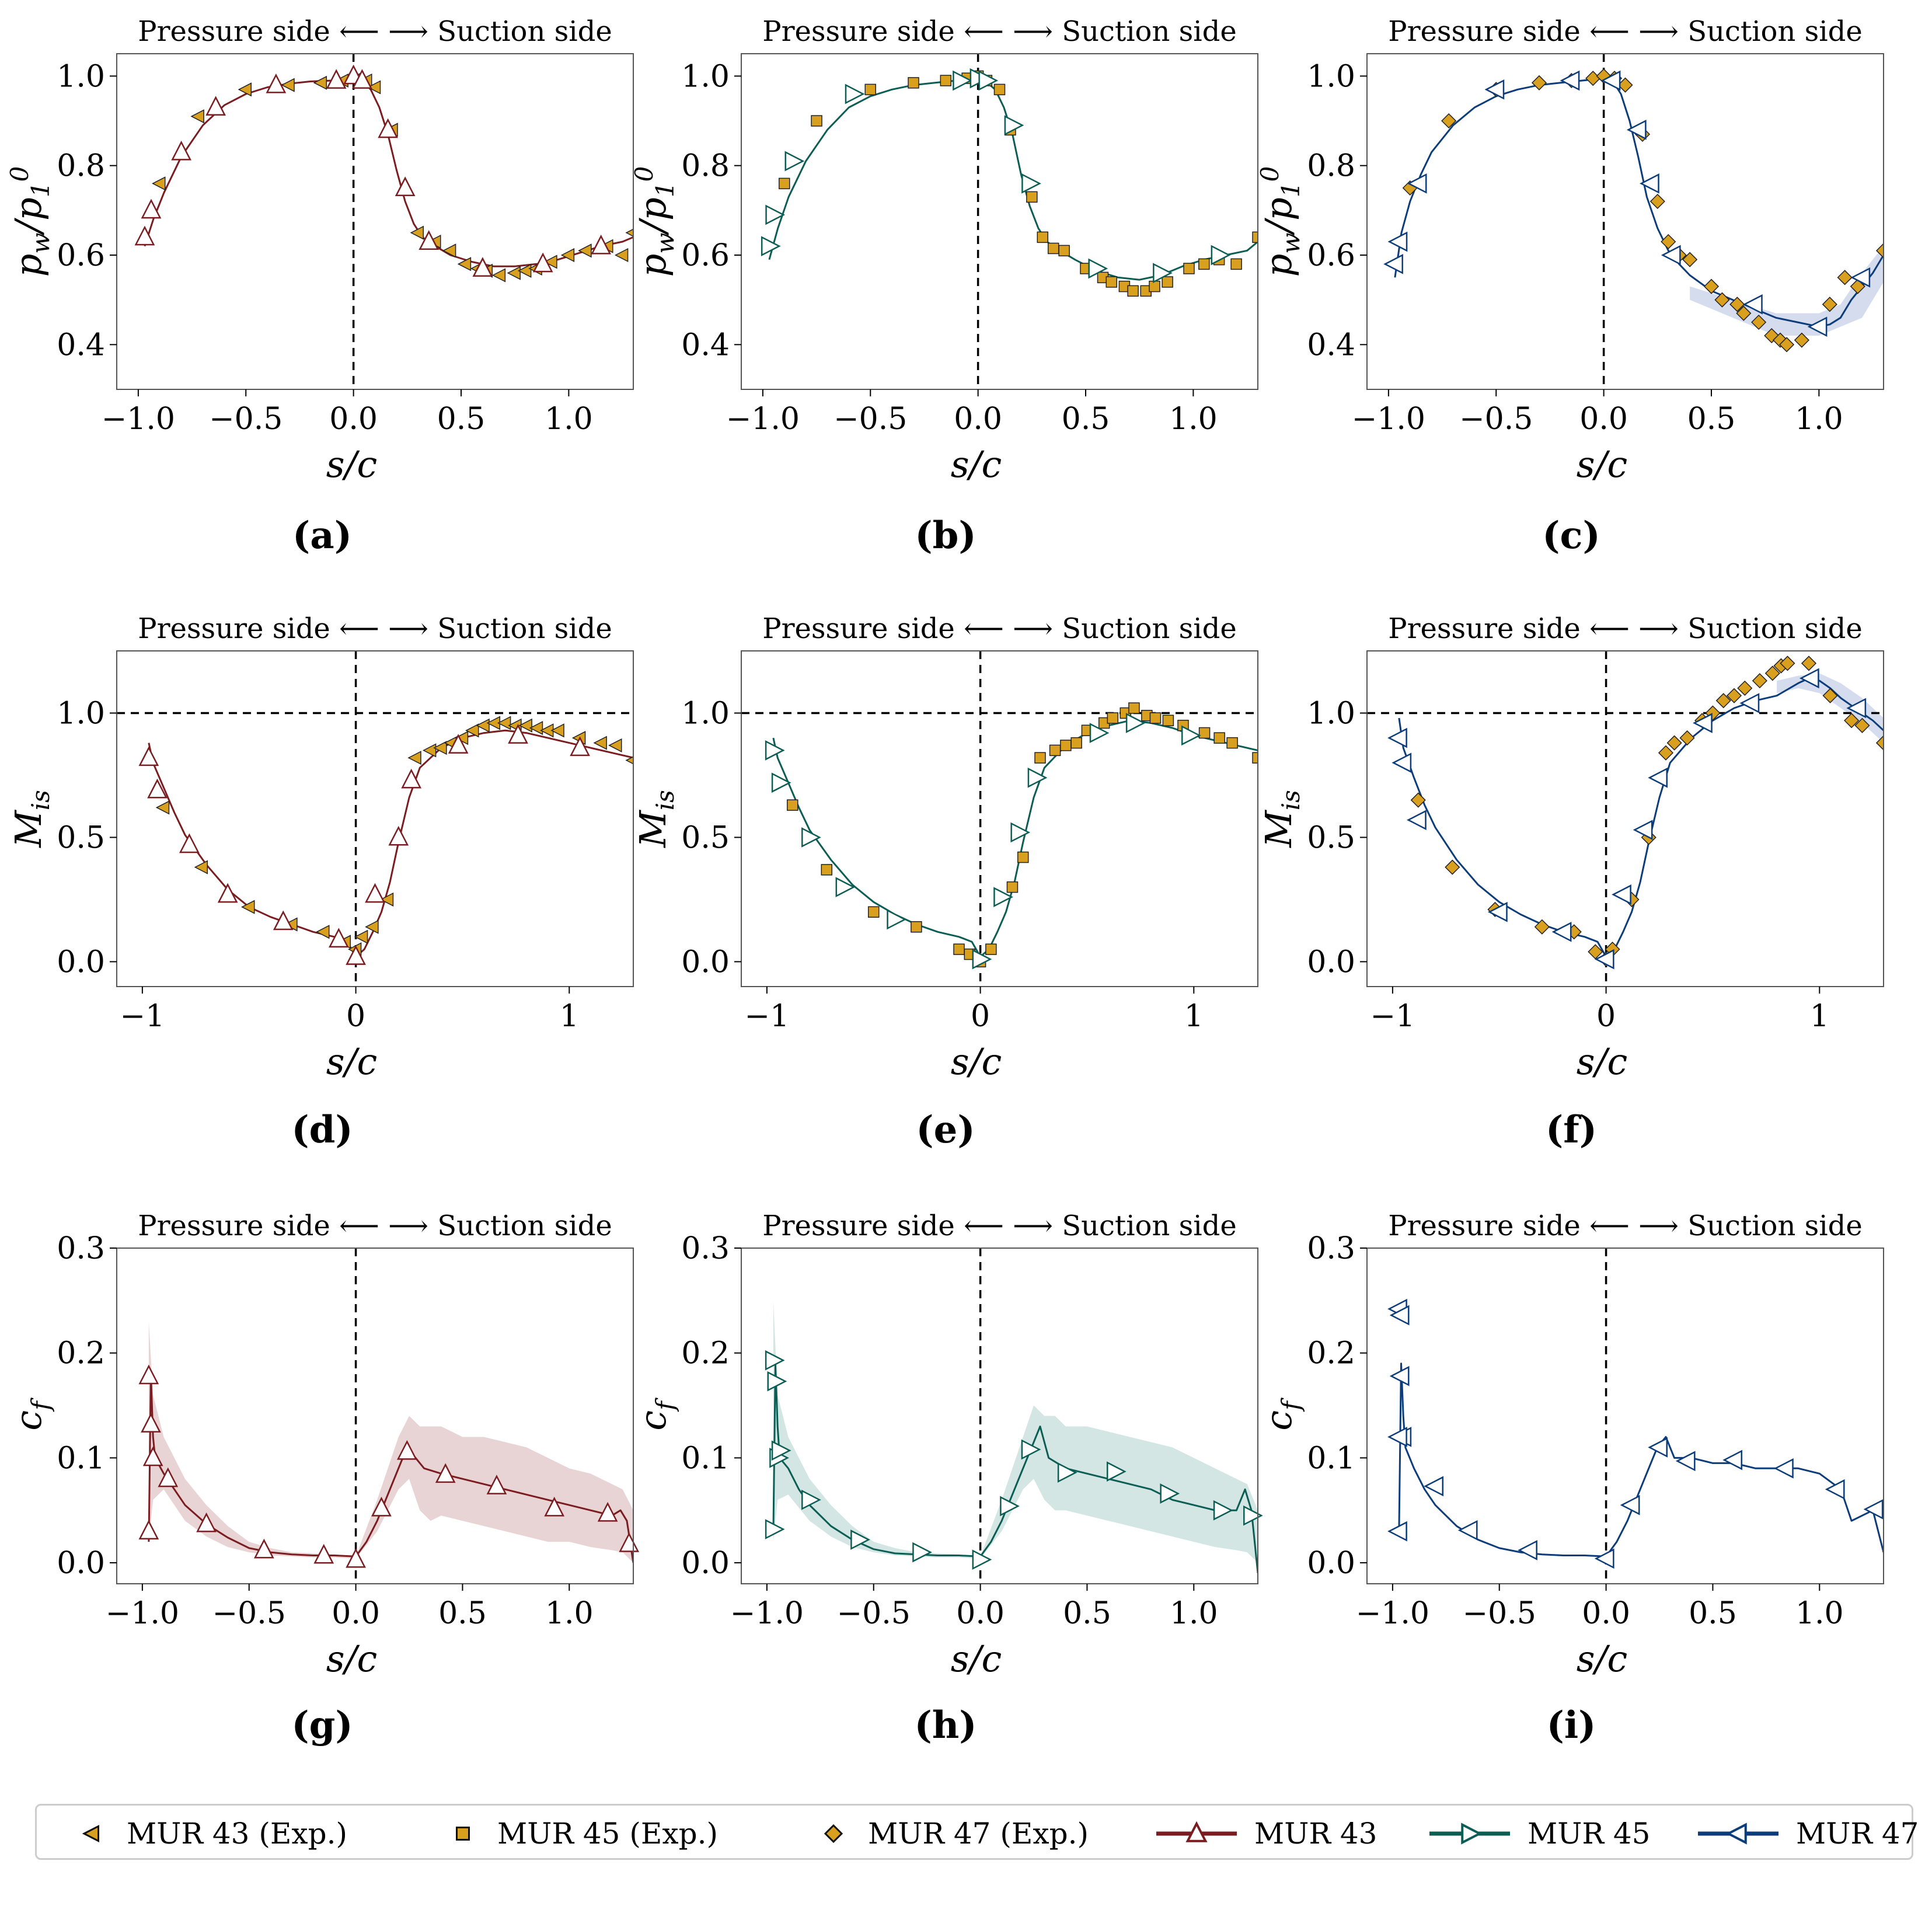 The image size is (1932, 1913). What do you see at coordinates (1331, 166) in the screenshot?
I see `y-tick-label: 0.8` at bounding box center [1331, 166].